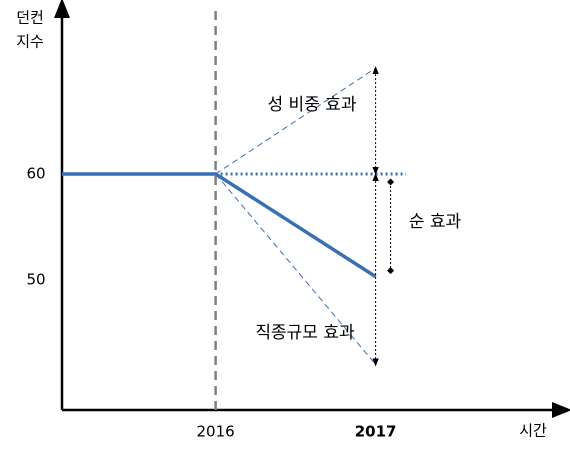  What do you see at coordinates (311, 105) in the screenshot?
I see `annotation: 성 비중 효과` at bounding box center [311, 105].